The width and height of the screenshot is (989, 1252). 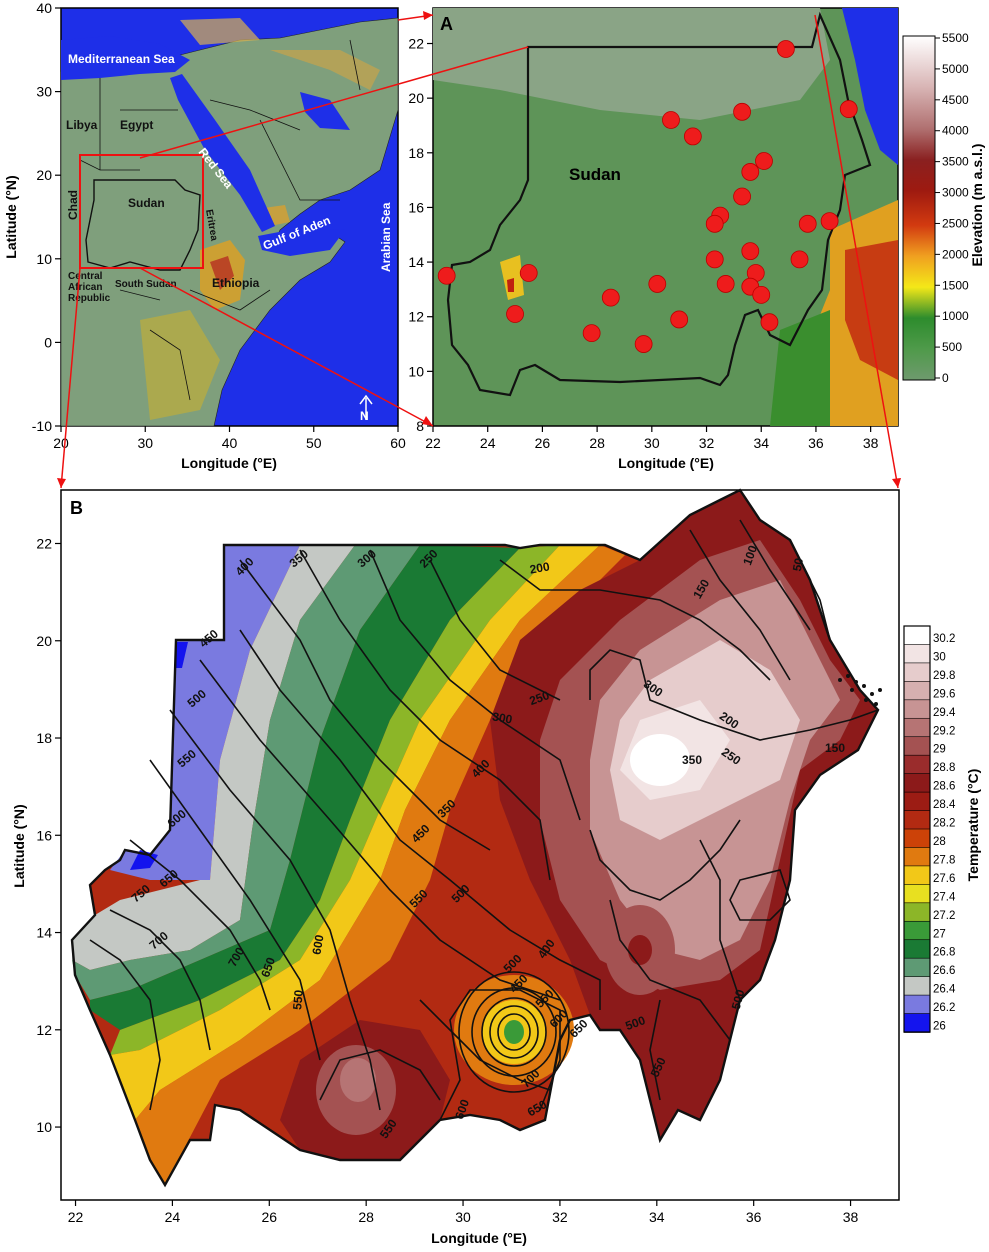 I want to click on svg-text: N, so click(x=364, y=416).